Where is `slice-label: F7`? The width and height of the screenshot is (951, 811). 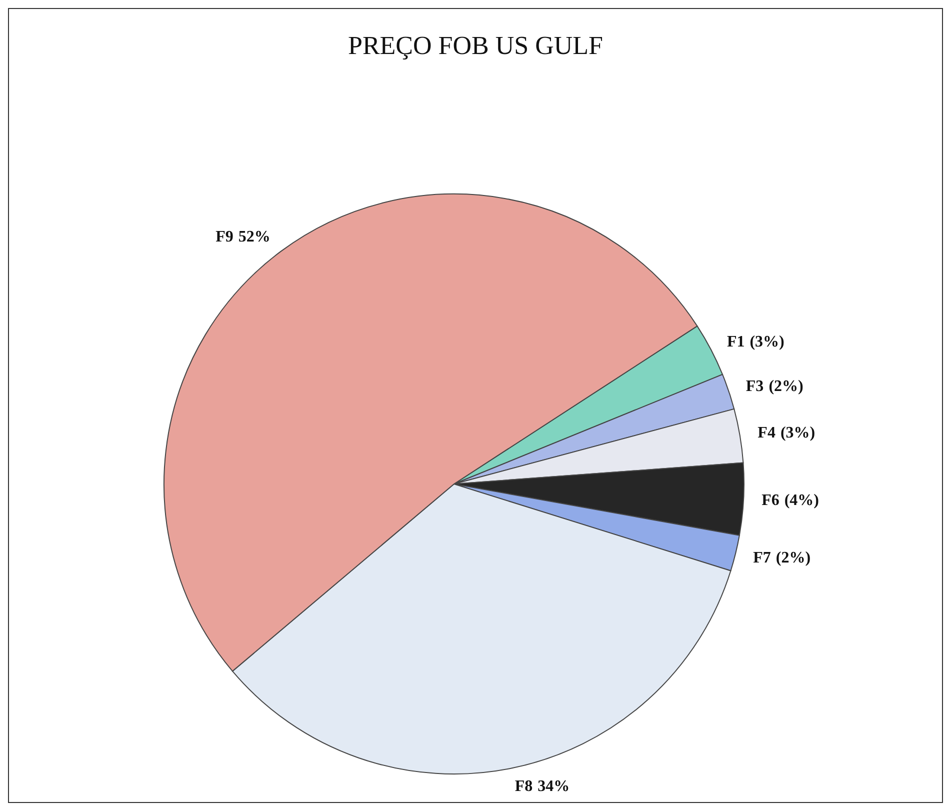 slice-label: F7 is located at coordinates (762, 557).